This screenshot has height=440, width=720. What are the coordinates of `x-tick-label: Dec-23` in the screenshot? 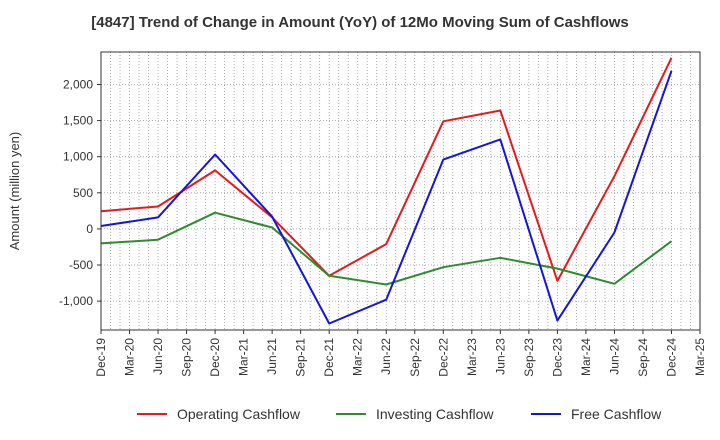 It's located at (557, 357).